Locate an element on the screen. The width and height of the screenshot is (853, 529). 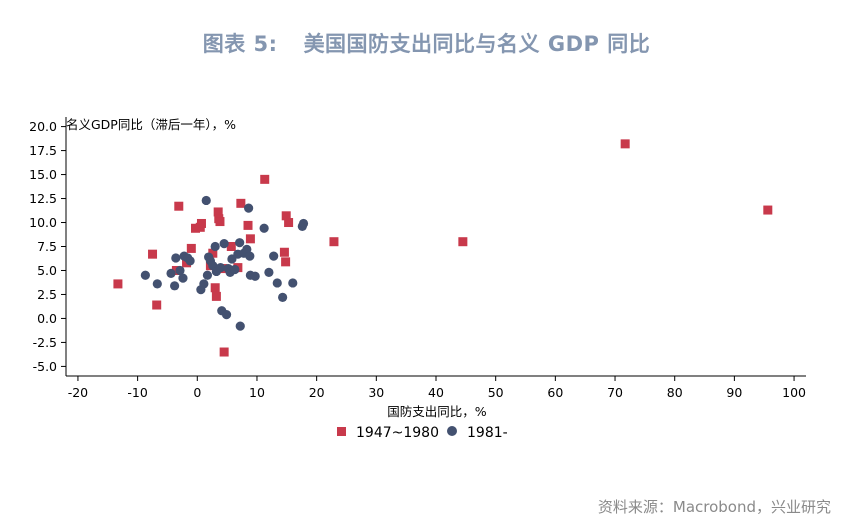
x-axis-label: 国防支出同比，% is located at coordinates (437, 411).